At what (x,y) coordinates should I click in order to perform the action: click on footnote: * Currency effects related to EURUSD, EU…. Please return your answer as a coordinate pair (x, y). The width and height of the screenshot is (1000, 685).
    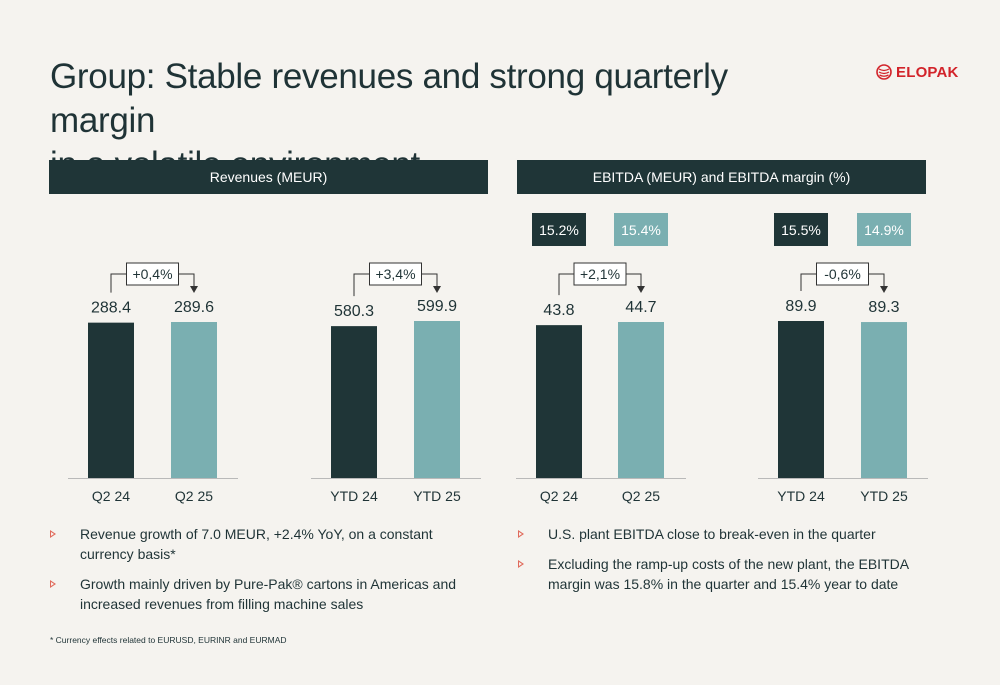
    Looking at the image, I should click on (168, 640).